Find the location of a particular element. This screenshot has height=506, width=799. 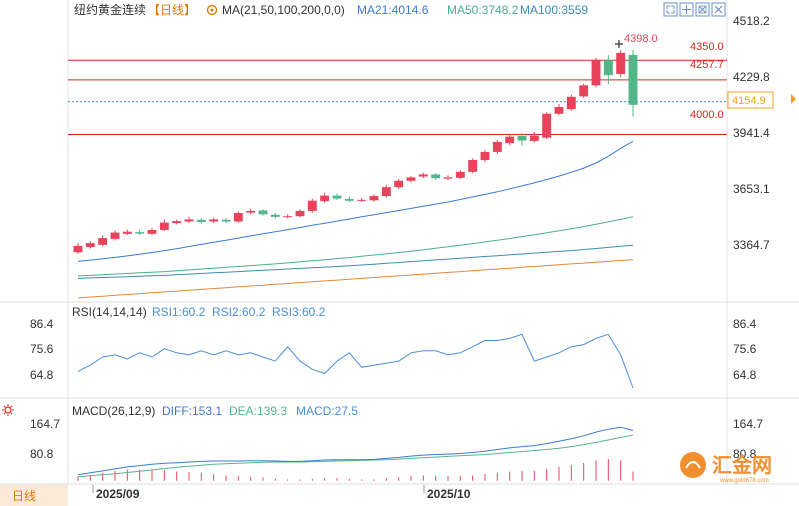

toolbar is located at coordinates (694, 9).